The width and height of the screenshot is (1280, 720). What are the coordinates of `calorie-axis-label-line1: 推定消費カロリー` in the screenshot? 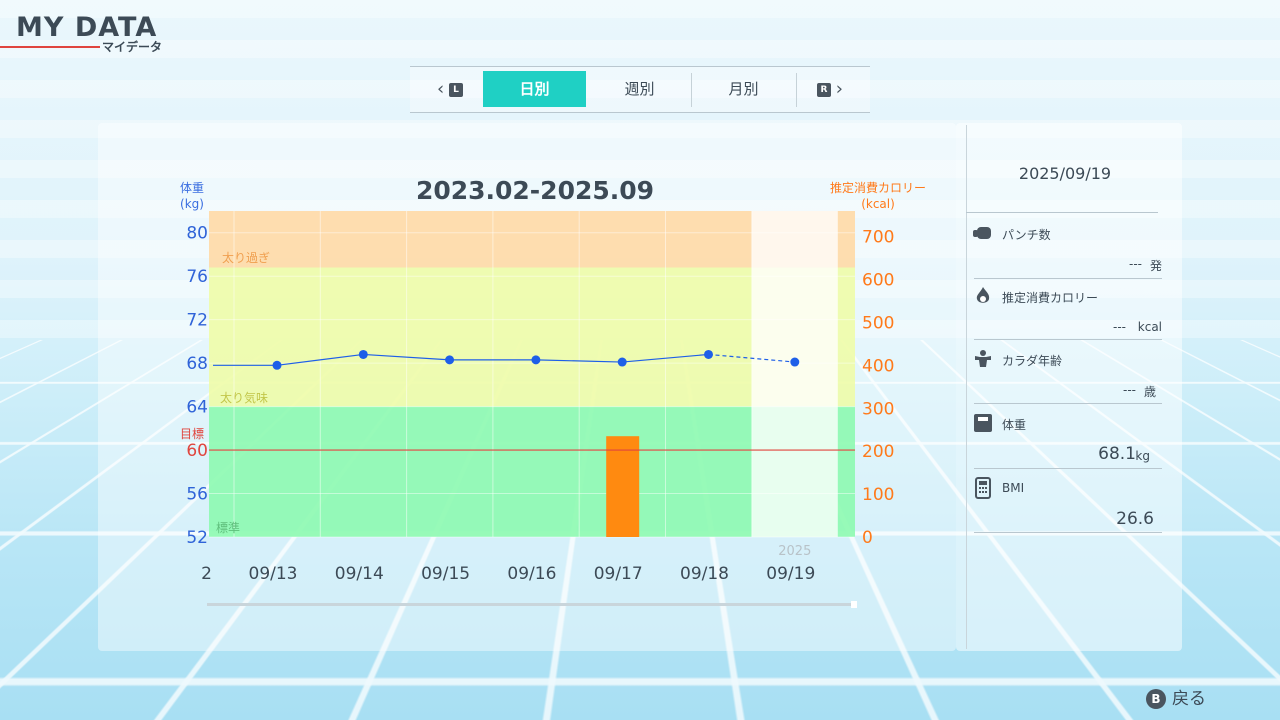 It's located at (878, 188).